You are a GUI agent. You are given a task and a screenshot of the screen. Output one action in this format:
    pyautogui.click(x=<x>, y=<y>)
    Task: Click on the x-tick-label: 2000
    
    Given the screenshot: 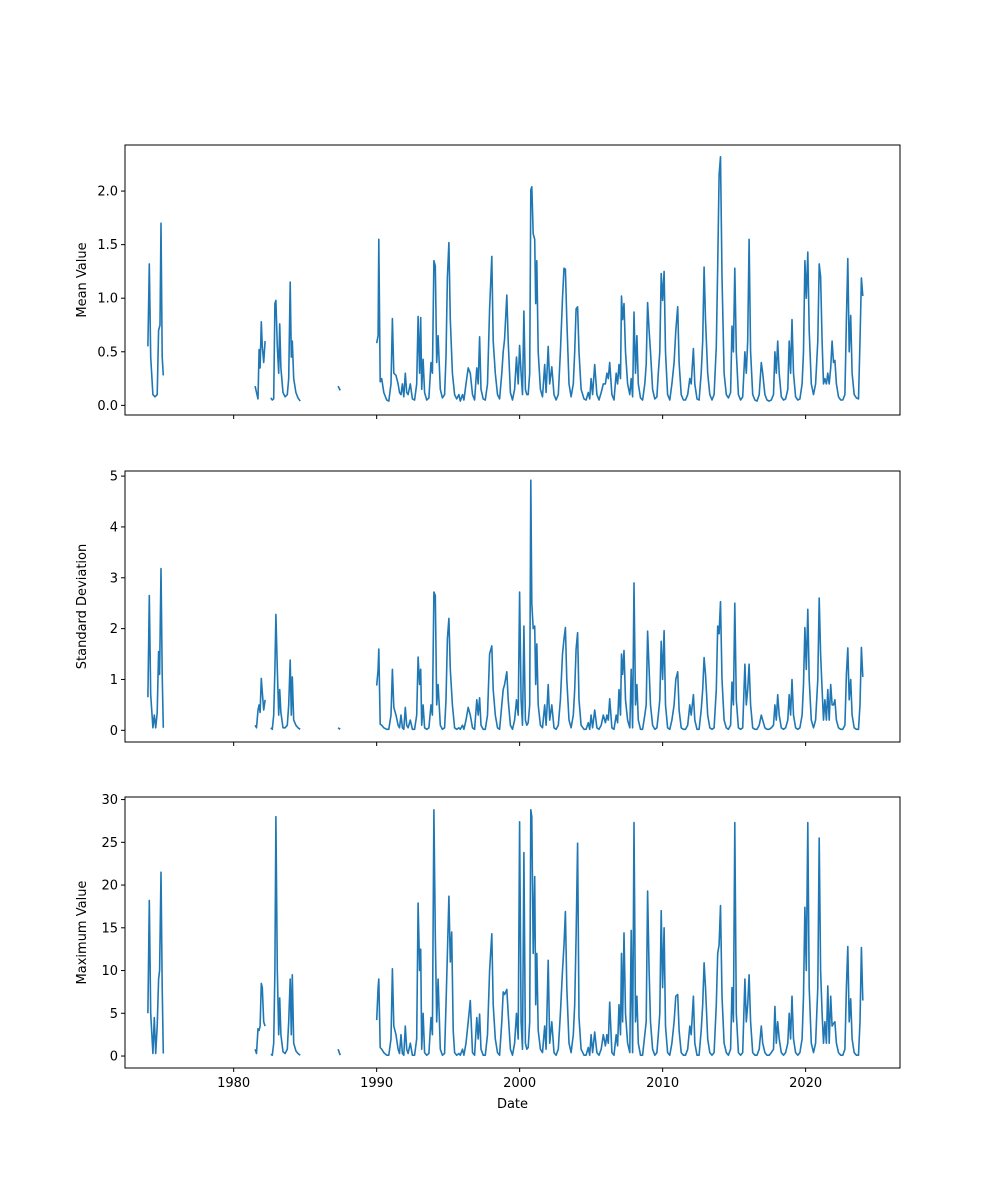 What is the action you would take?
    pyautogui.click(x=519, y=1083)
    